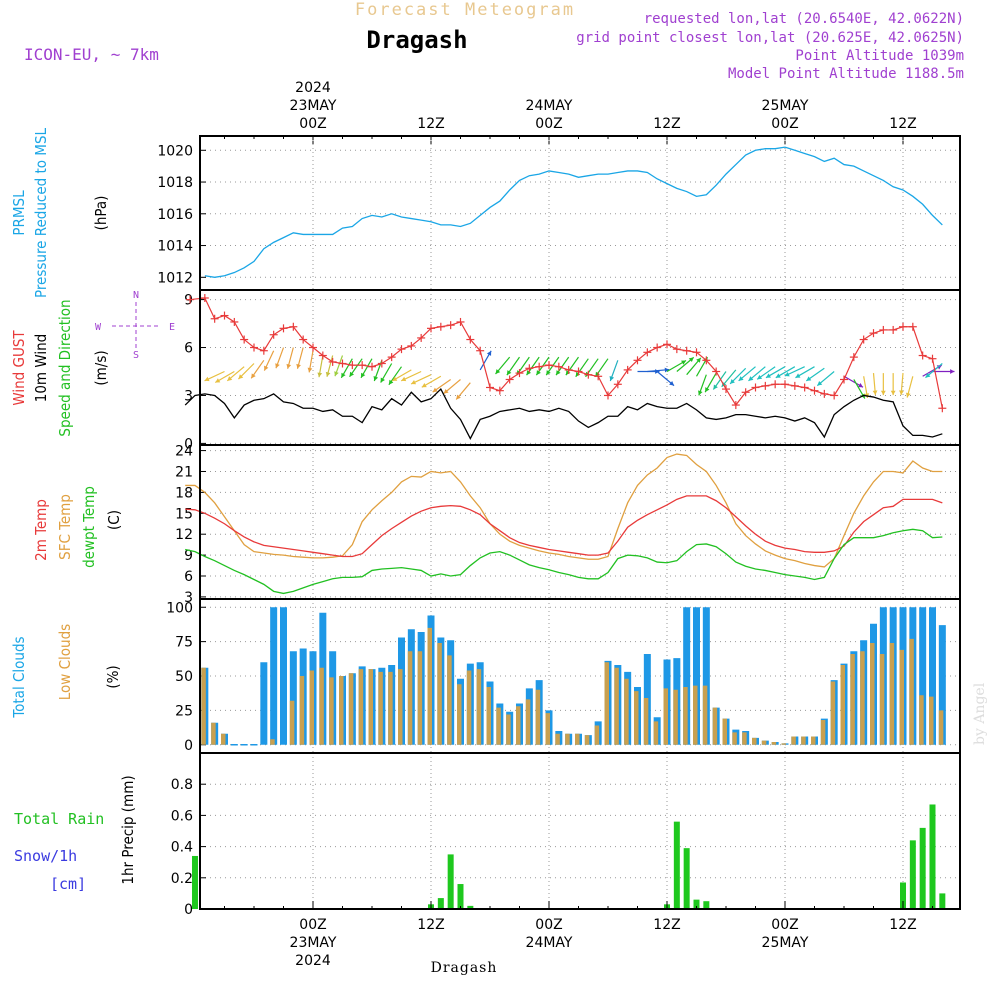 The image size is (1000, 1000). I want to click on panel-frame, so click(580, 213).